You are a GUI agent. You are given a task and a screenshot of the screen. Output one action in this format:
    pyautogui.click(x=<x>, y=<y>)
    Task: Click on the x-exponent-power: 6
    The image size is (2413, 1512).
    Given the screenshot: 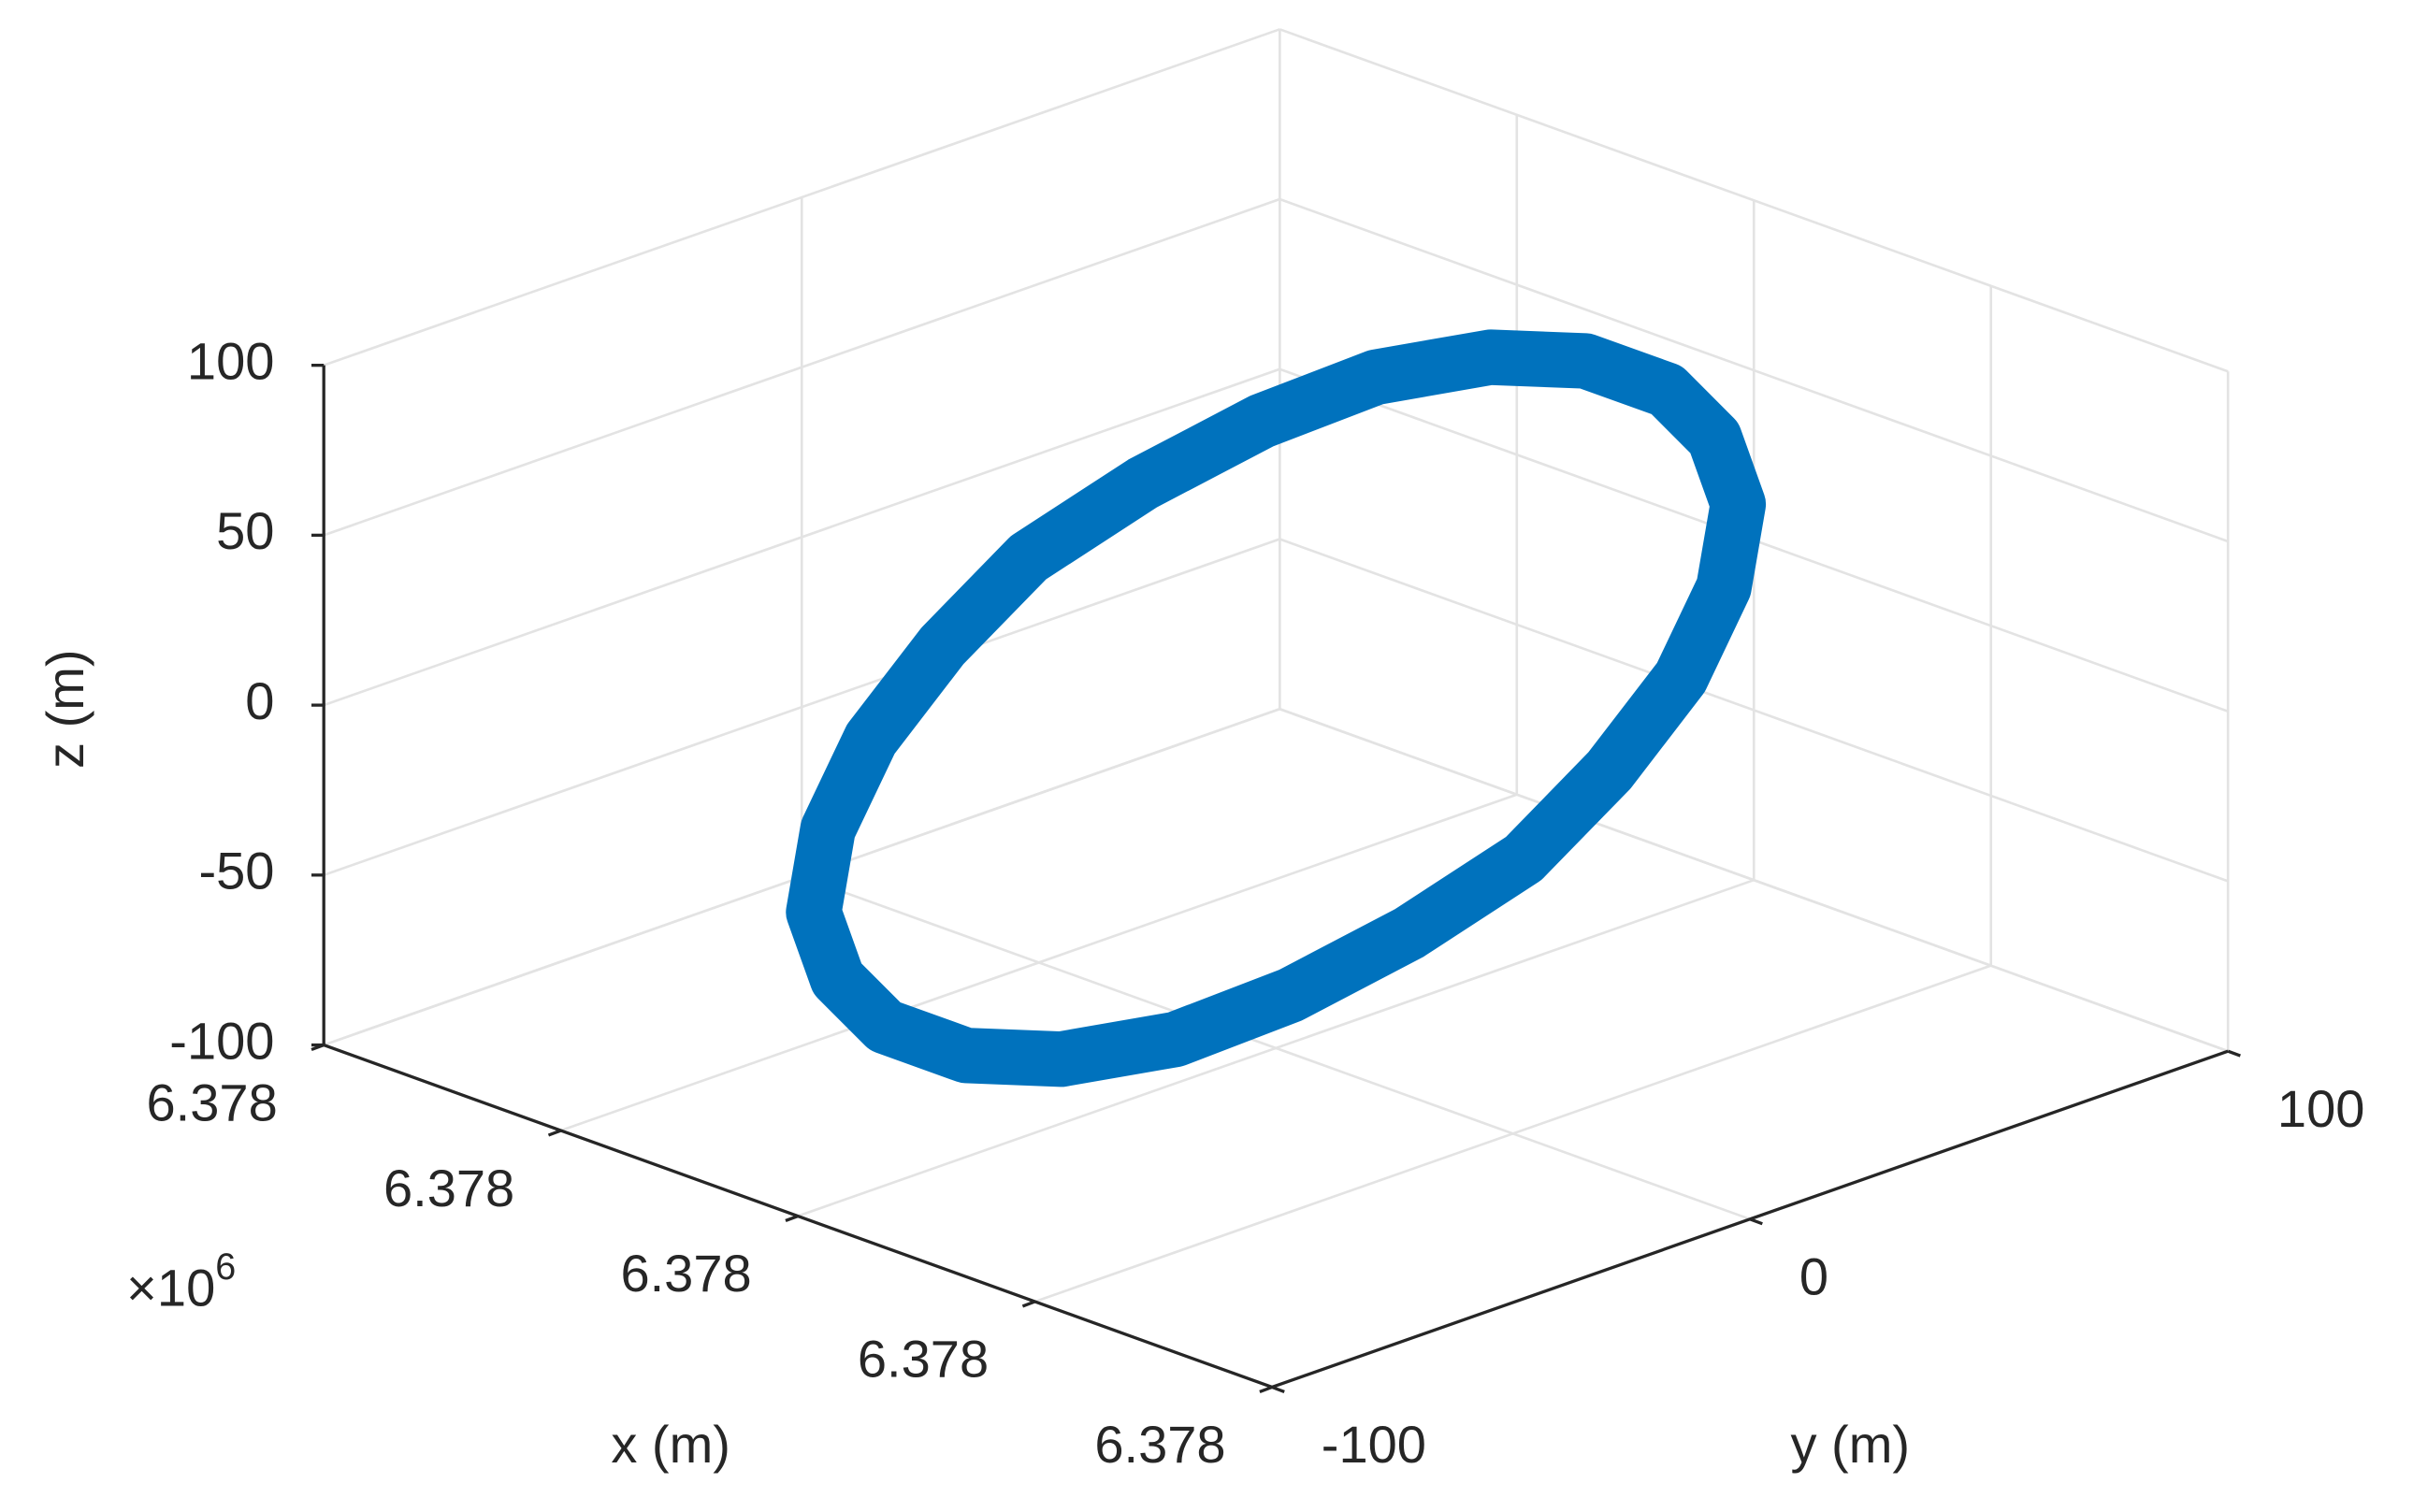 What is the action you would take?
    pyautogui.click(x=225, y=1268)
    